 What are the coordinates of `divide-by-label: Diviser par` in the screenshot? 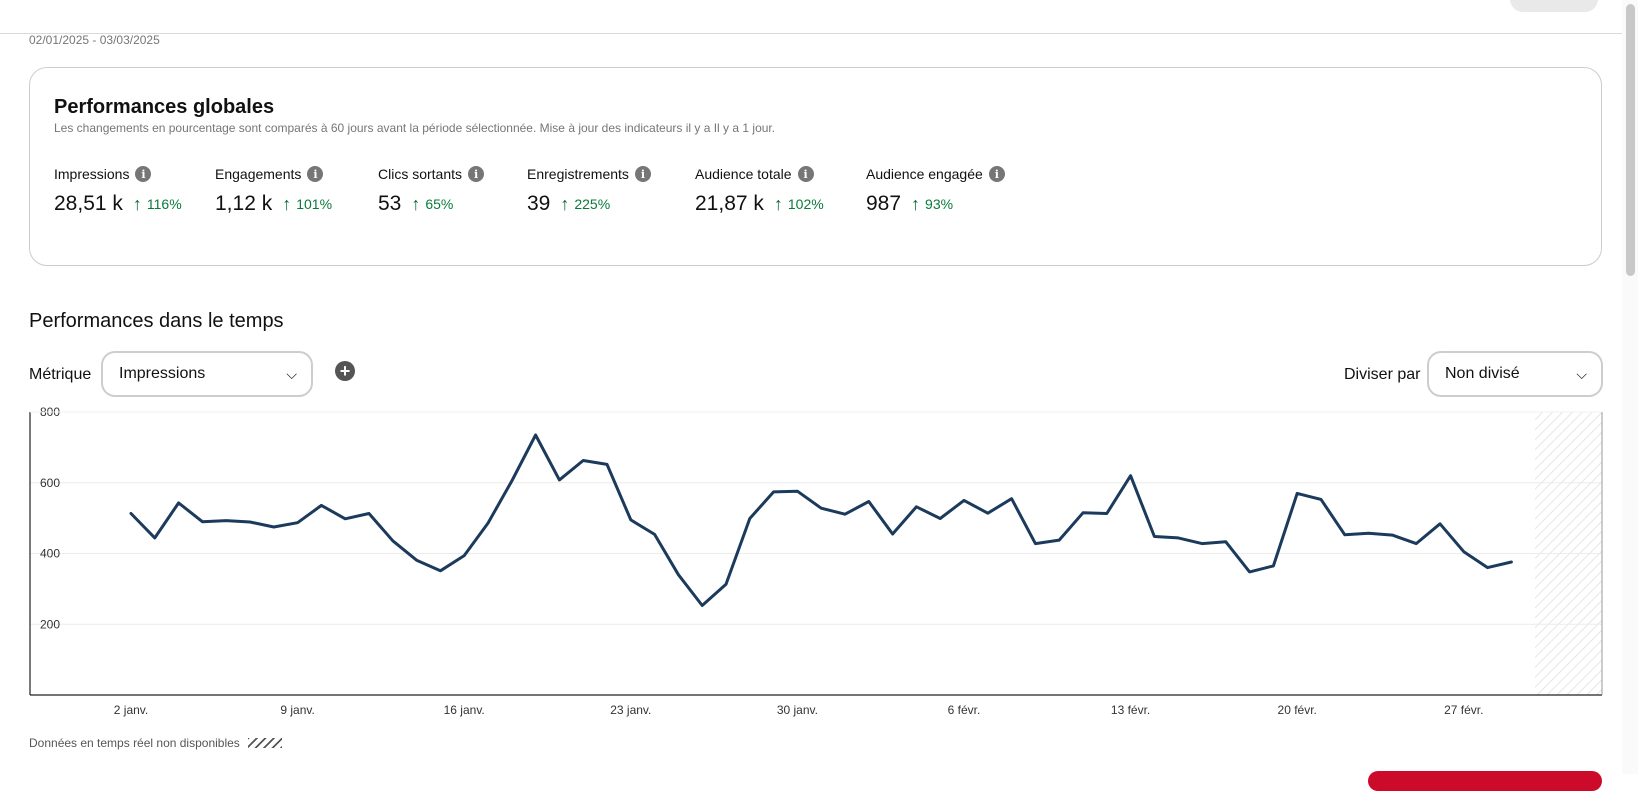 It's located at (1382, 374).